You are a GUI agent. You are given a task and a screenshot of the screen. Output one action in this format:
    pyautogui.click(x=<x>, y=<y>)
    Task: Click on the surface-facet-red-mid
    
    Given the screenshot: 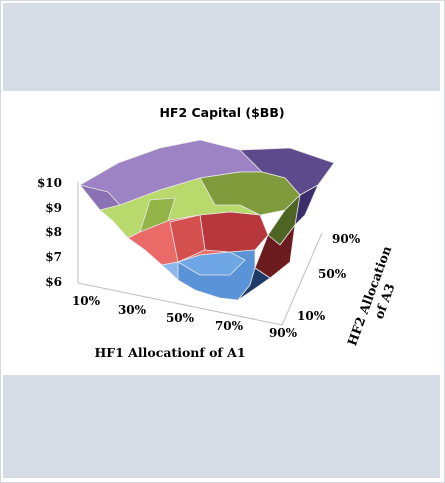 What is the action you would take?
    pyautogui.click(x=234, y=232)
    